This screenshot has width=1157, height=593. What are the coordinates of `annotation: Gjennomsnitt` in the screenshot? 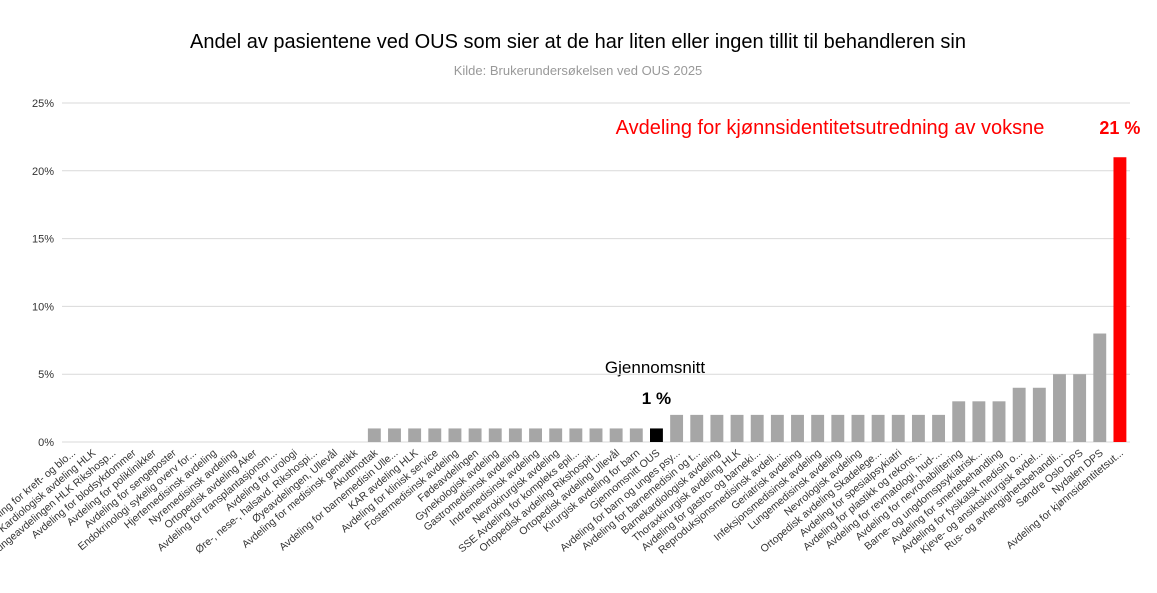 It's located at (655, 367).